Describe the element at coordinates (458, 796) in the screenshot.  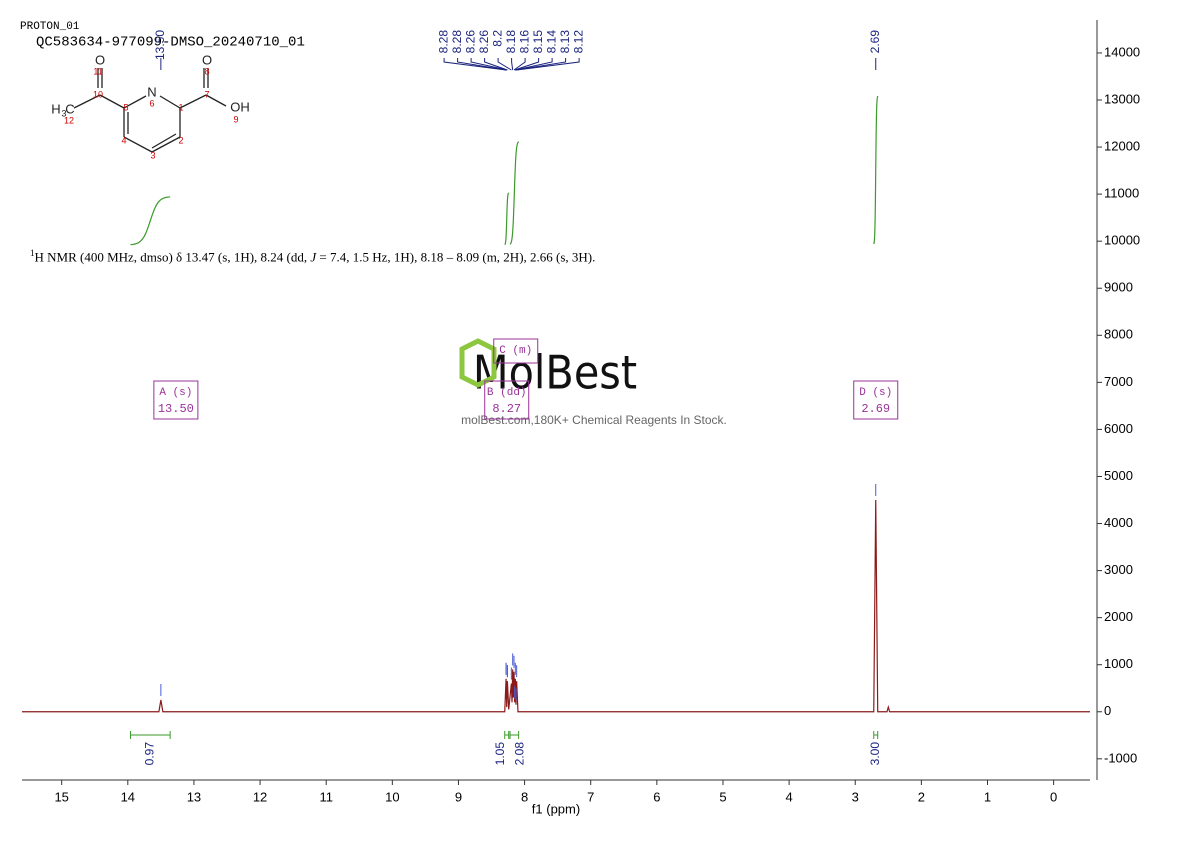
I see `x-tick-label: 9` at that location.